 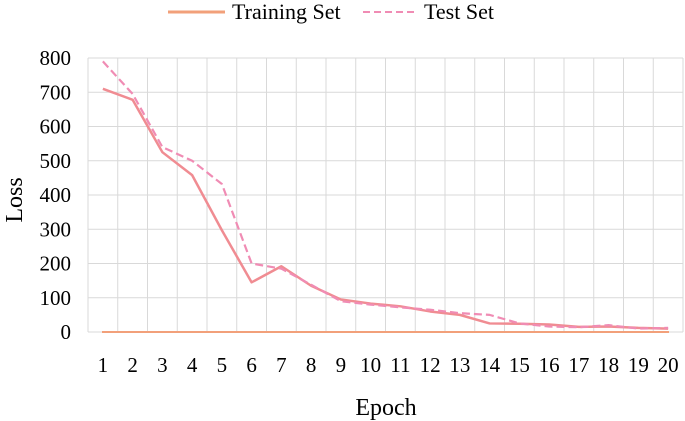 What do you see at coordinates (311, 365) in the screenshot?
I see `x-tick-label: 8` at bounding box center [311, 365].